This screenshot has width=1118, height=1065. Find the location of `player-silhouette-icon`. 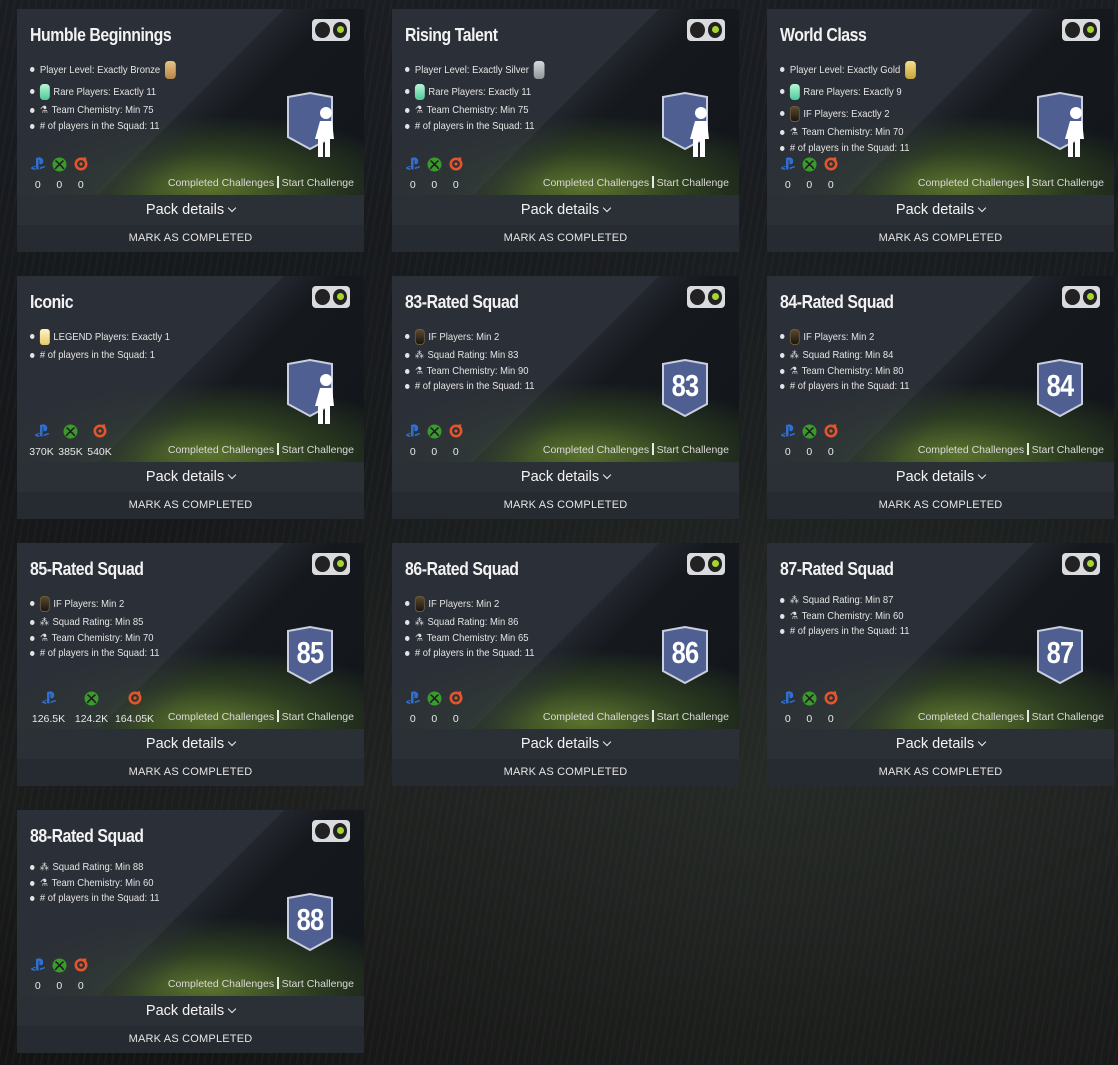

player-silhouette-icon is located at coordinates (1074, 135).